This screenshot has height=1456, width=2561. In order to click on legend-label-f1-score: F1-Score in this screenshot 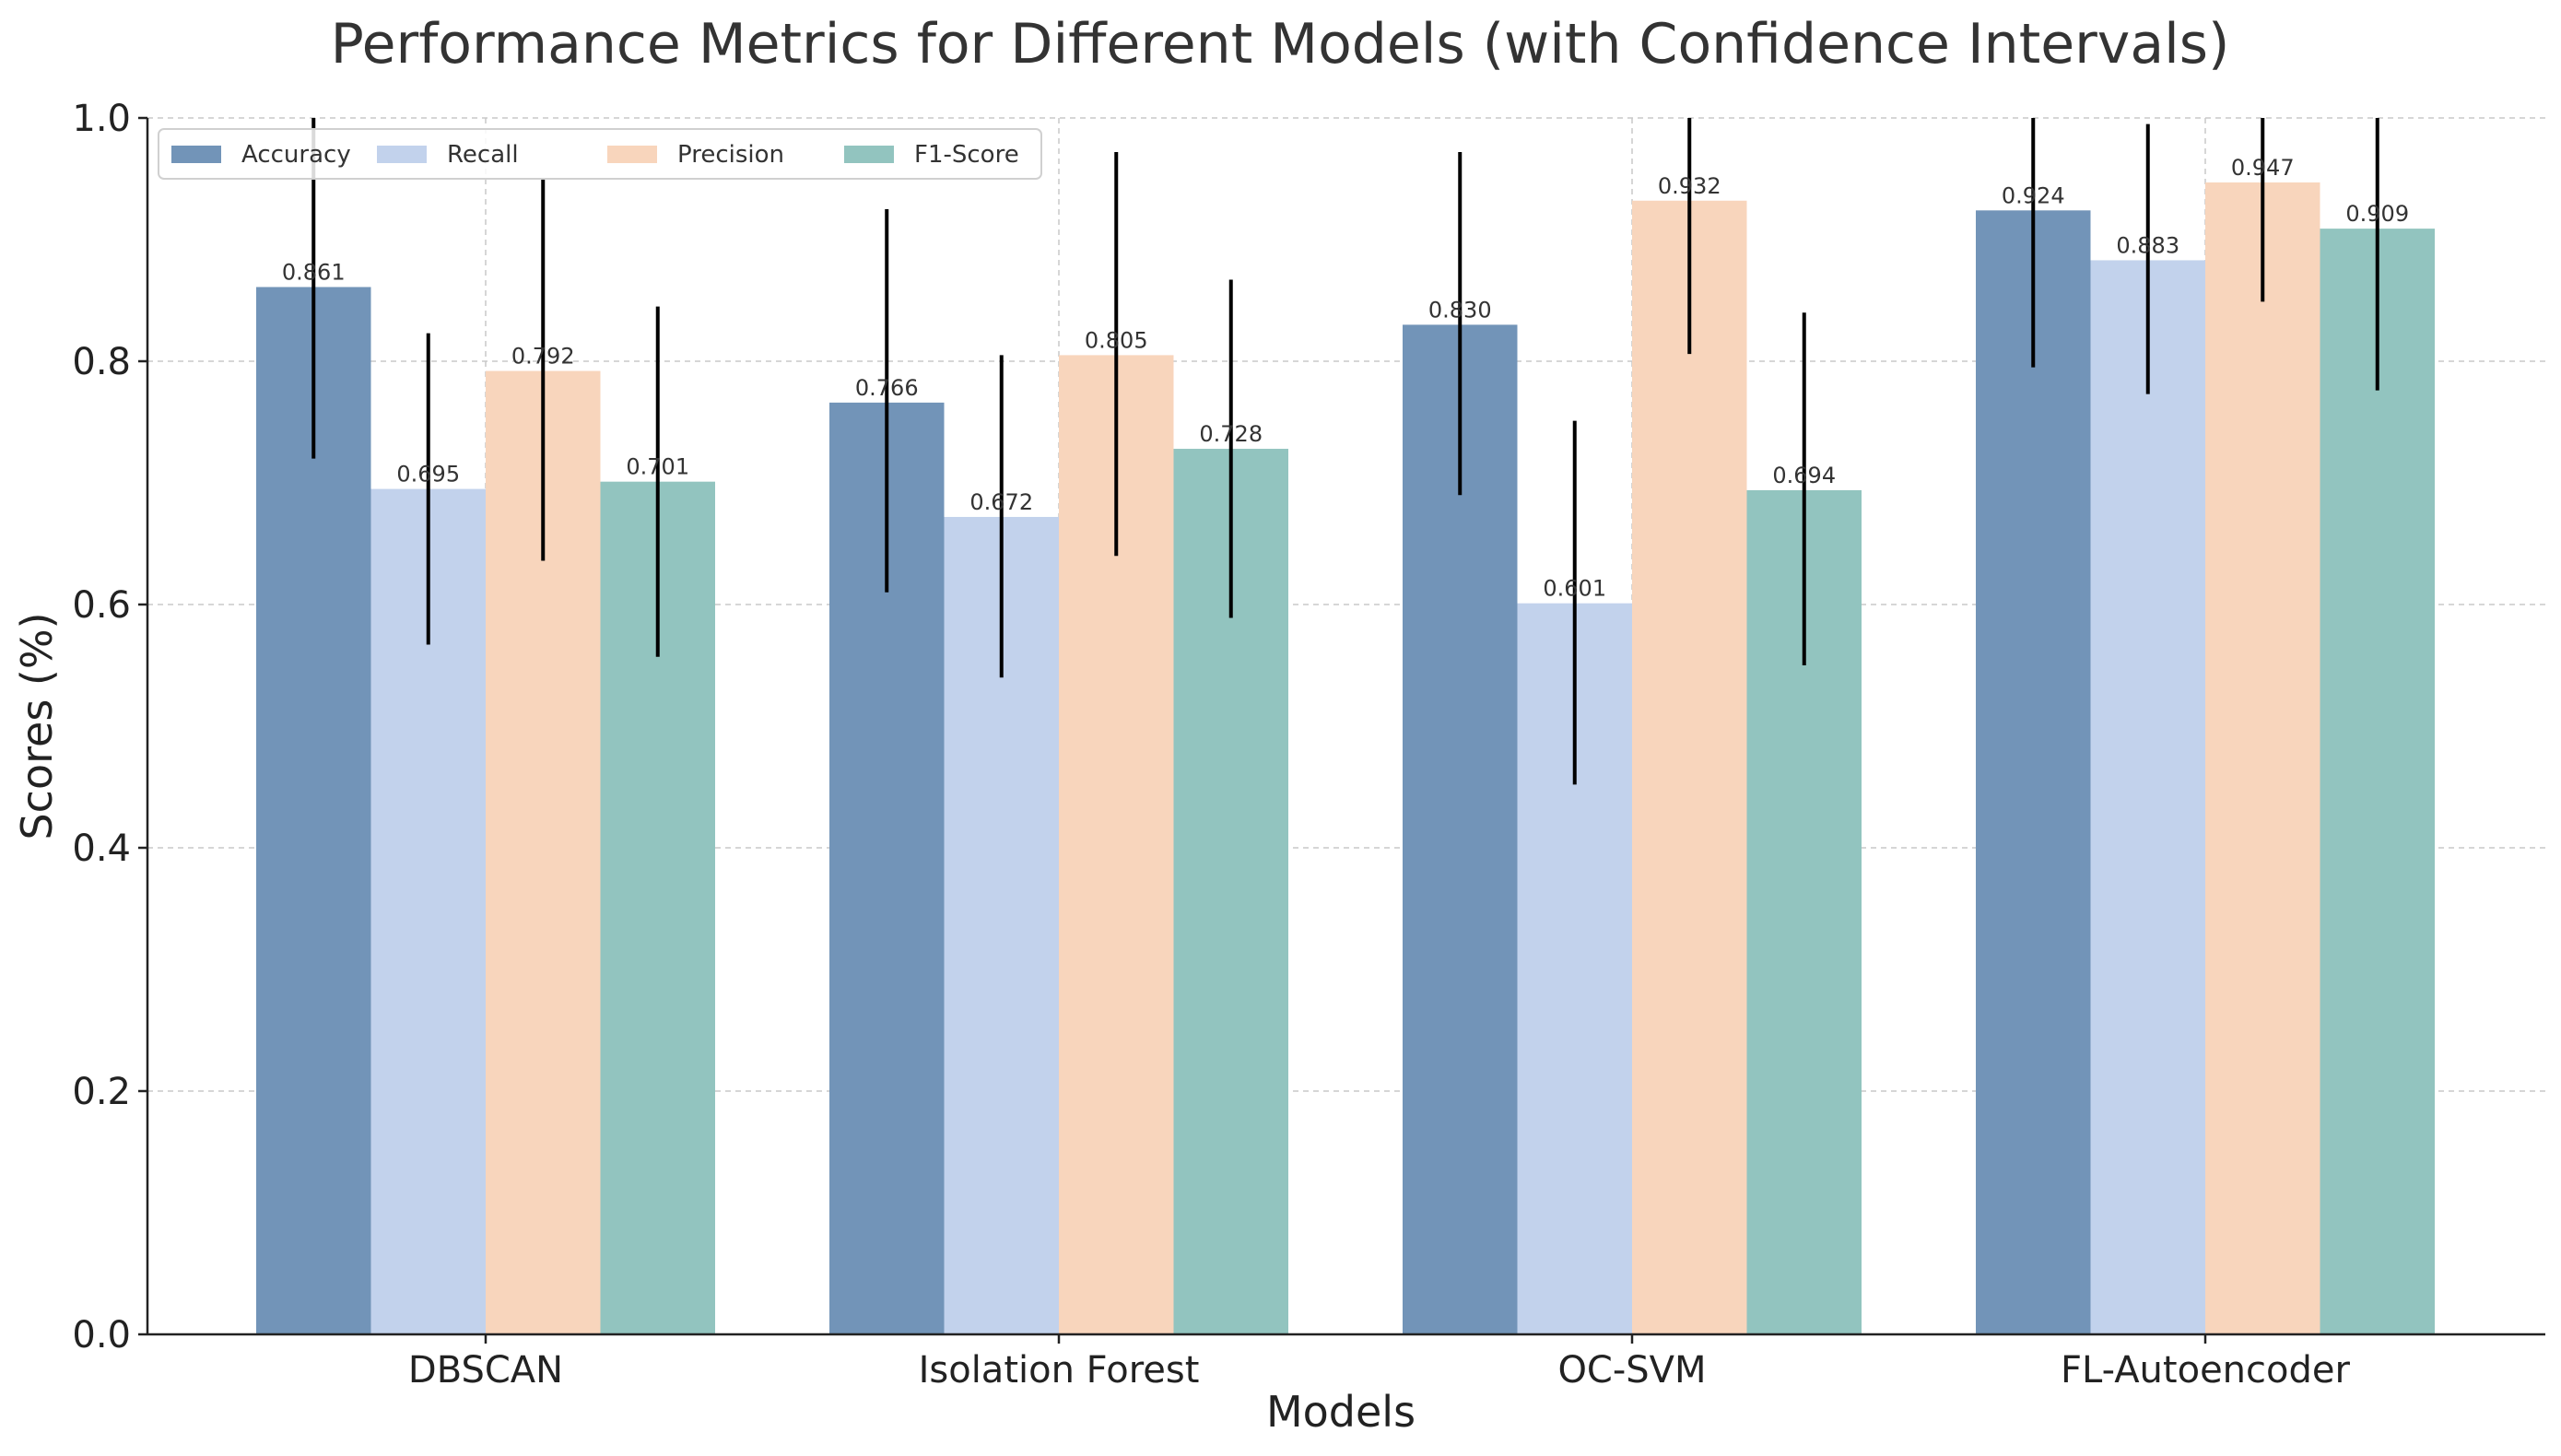, I will do `click(966, 155)`.